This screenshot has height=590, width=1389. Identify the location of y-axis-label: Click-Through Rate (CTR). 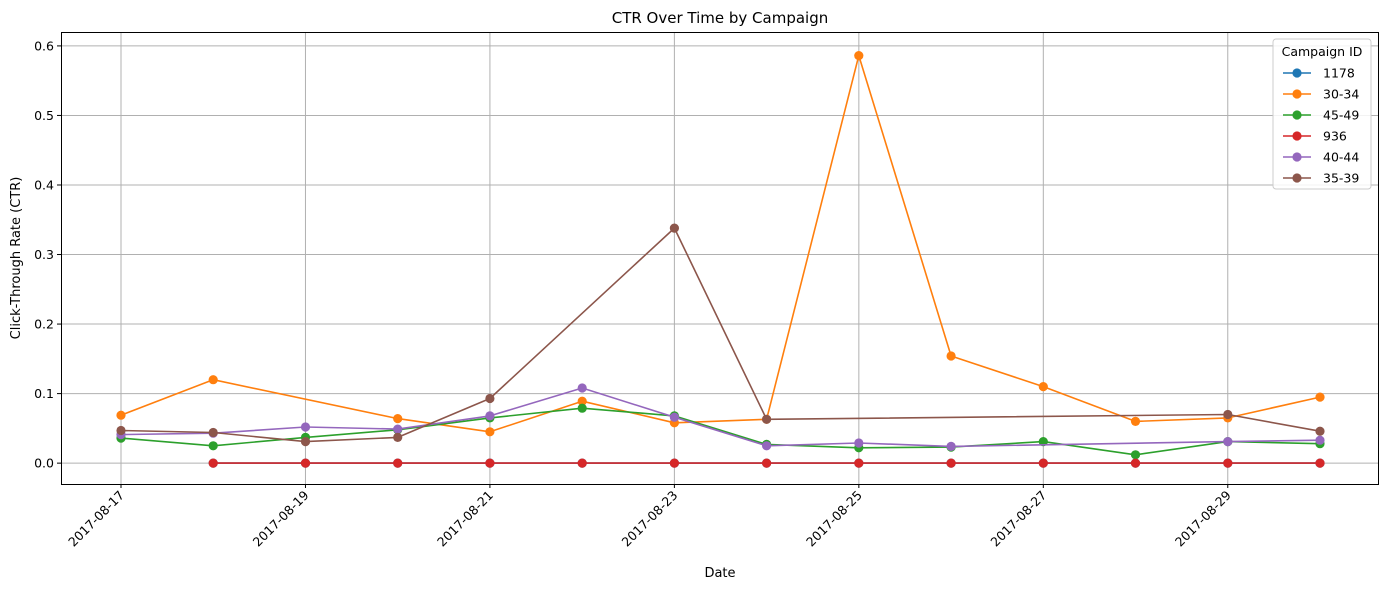
(16, 258).